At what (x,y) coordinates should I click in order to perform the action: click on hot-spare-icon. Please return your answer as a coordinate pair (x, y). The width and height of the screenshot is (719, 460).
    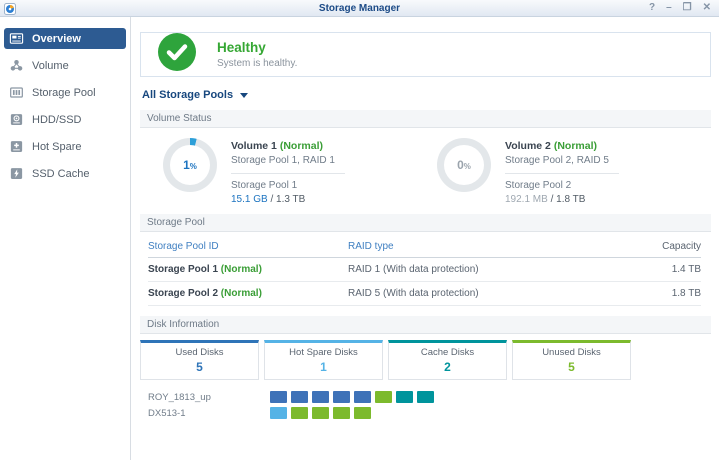
    Looking at the image, I should click on (16, 146).